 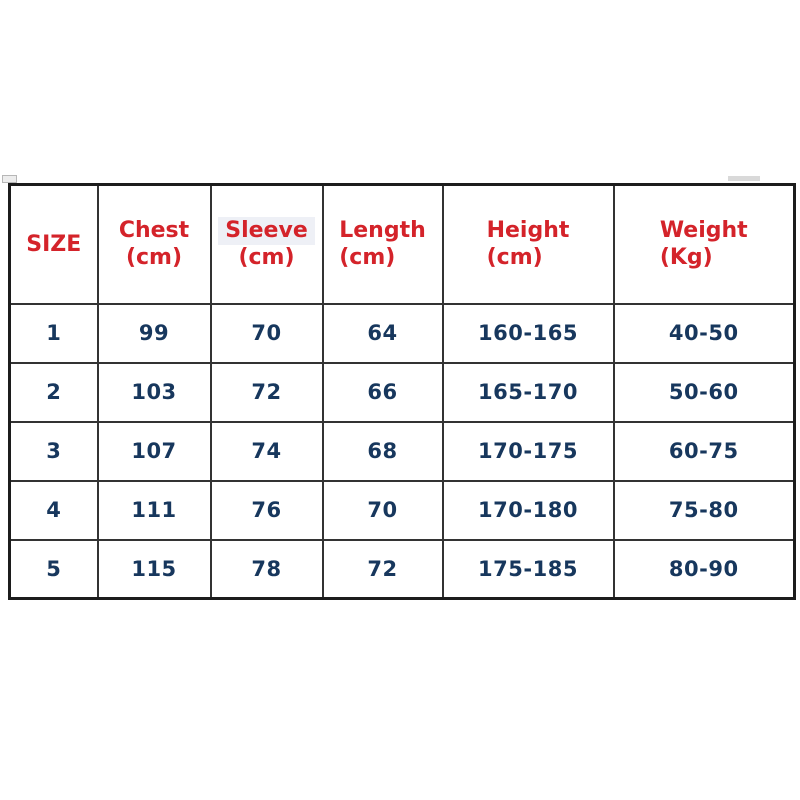 I want to click on cell-size: 3, so click(x=53, y=451).